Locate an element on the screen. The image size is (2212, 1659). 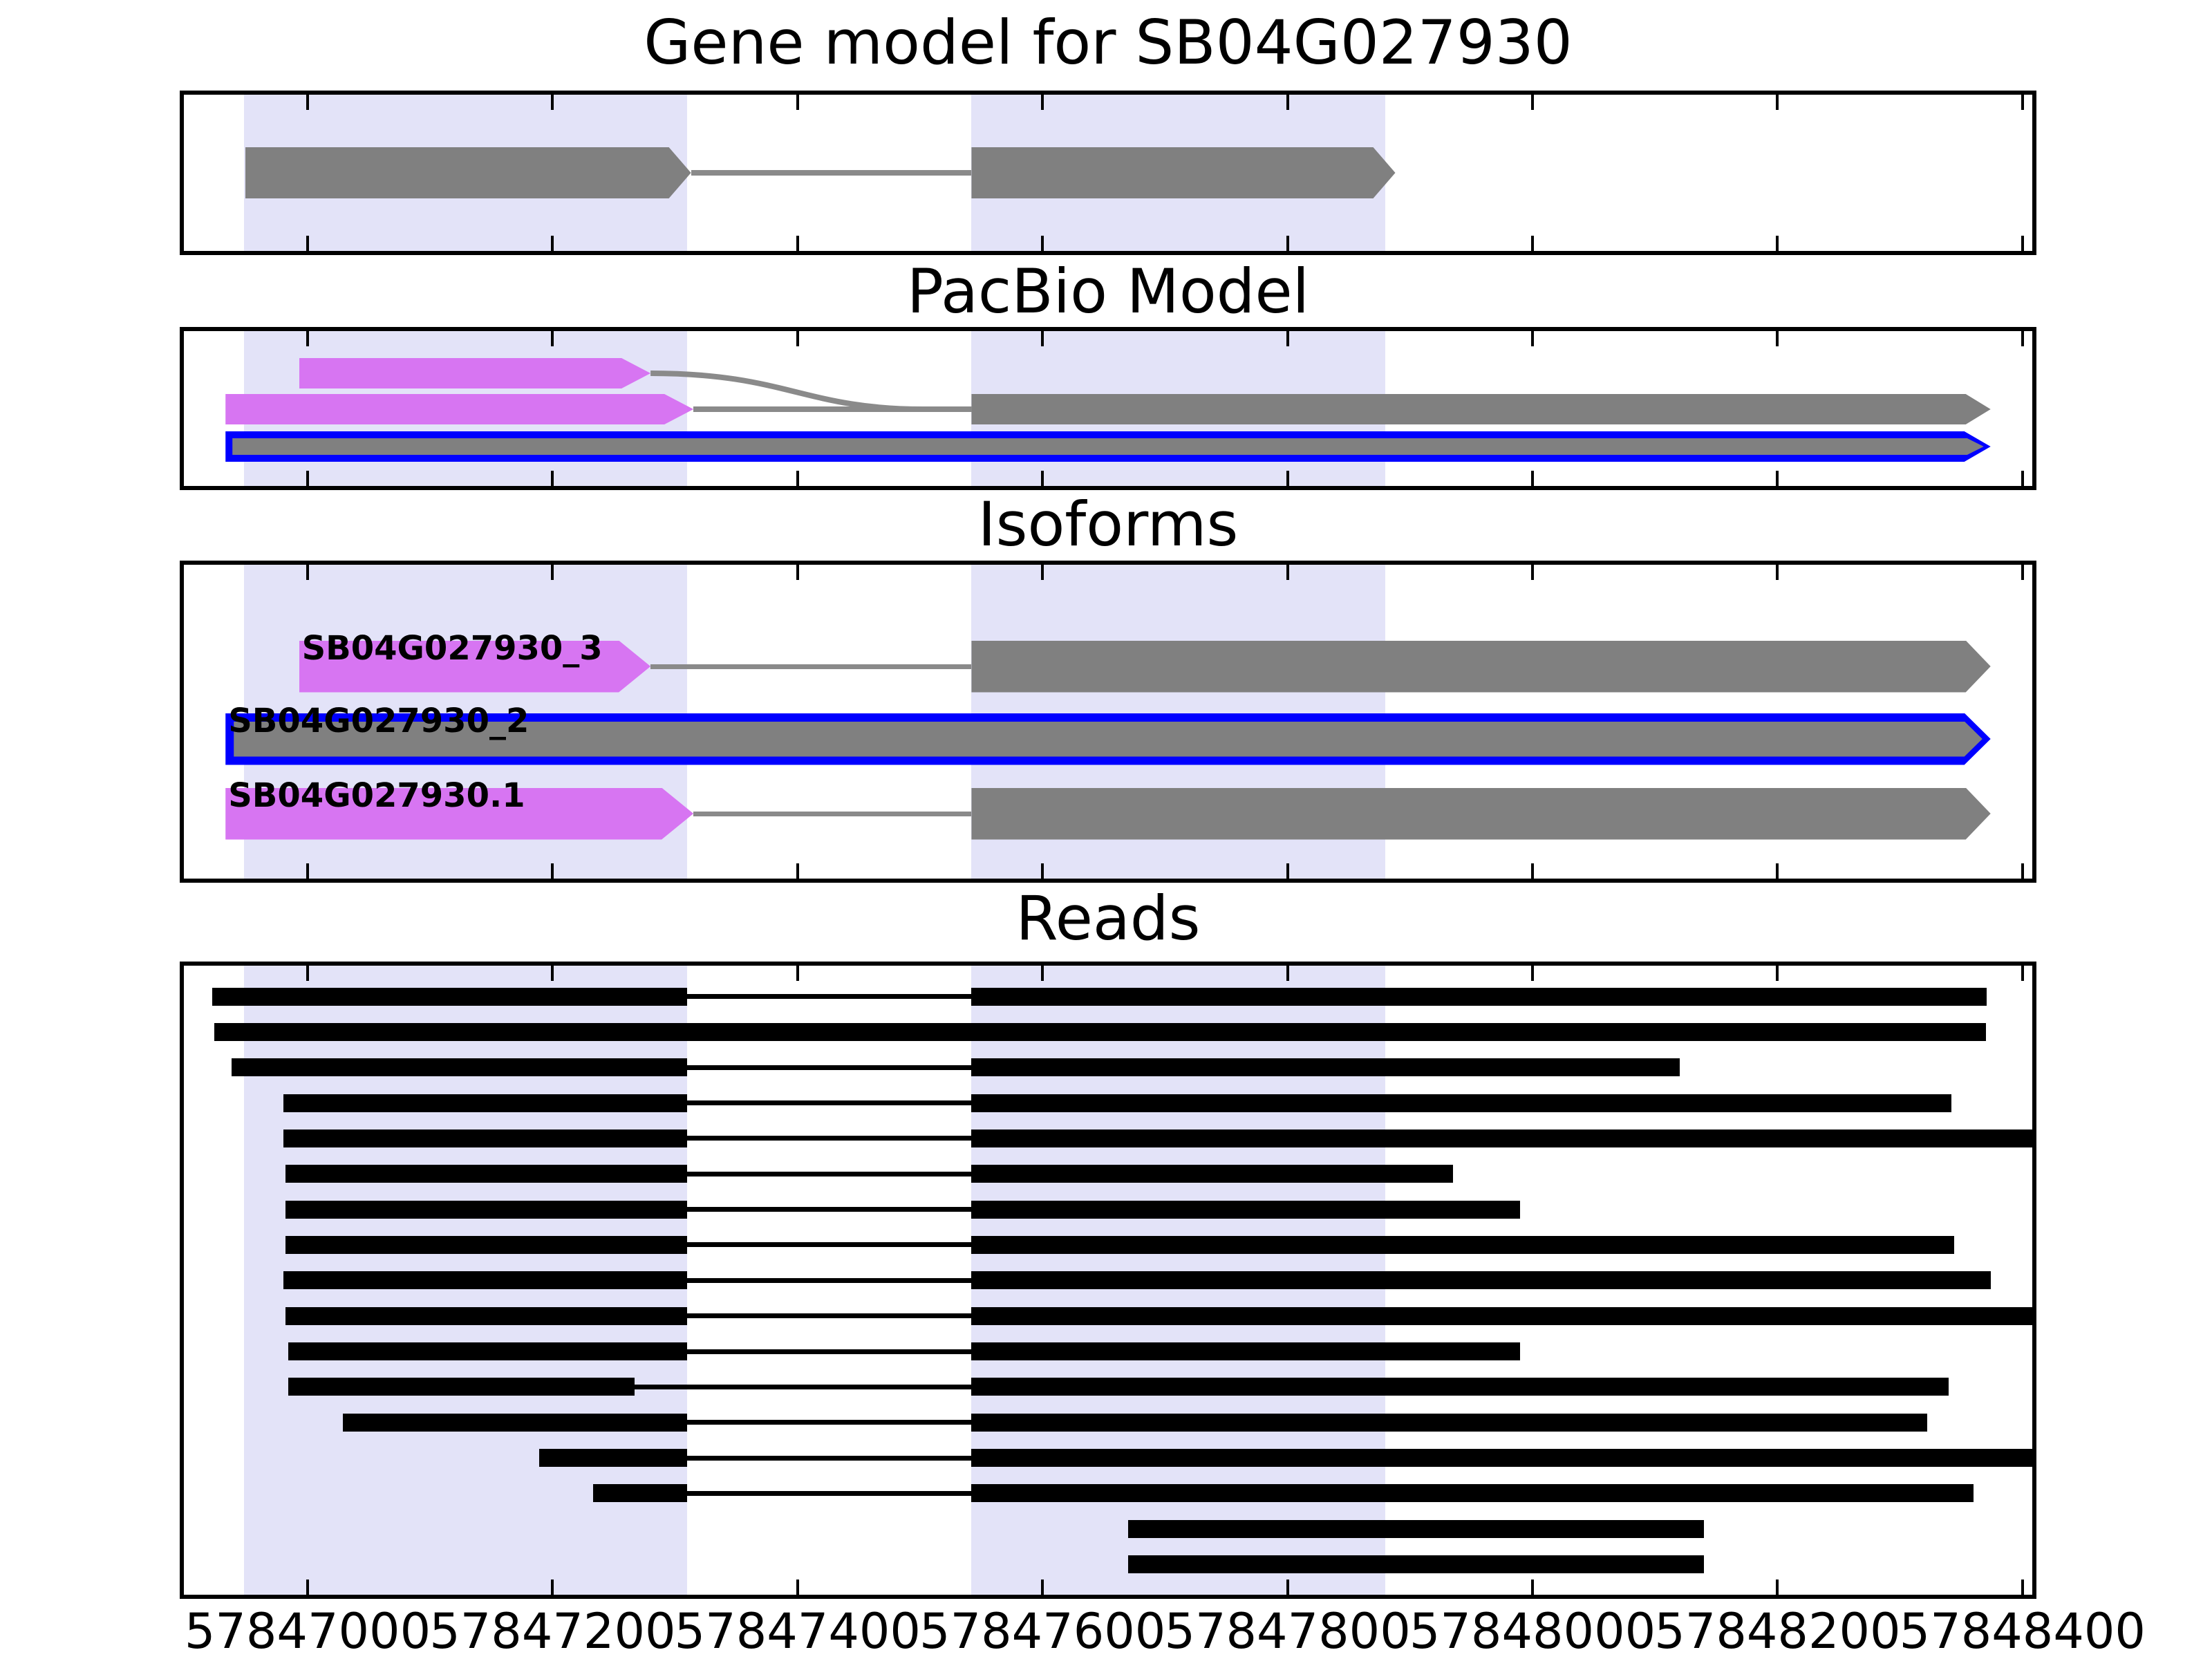
isoform-label: SB04G027930_3 is located at coordinates (452, 648).